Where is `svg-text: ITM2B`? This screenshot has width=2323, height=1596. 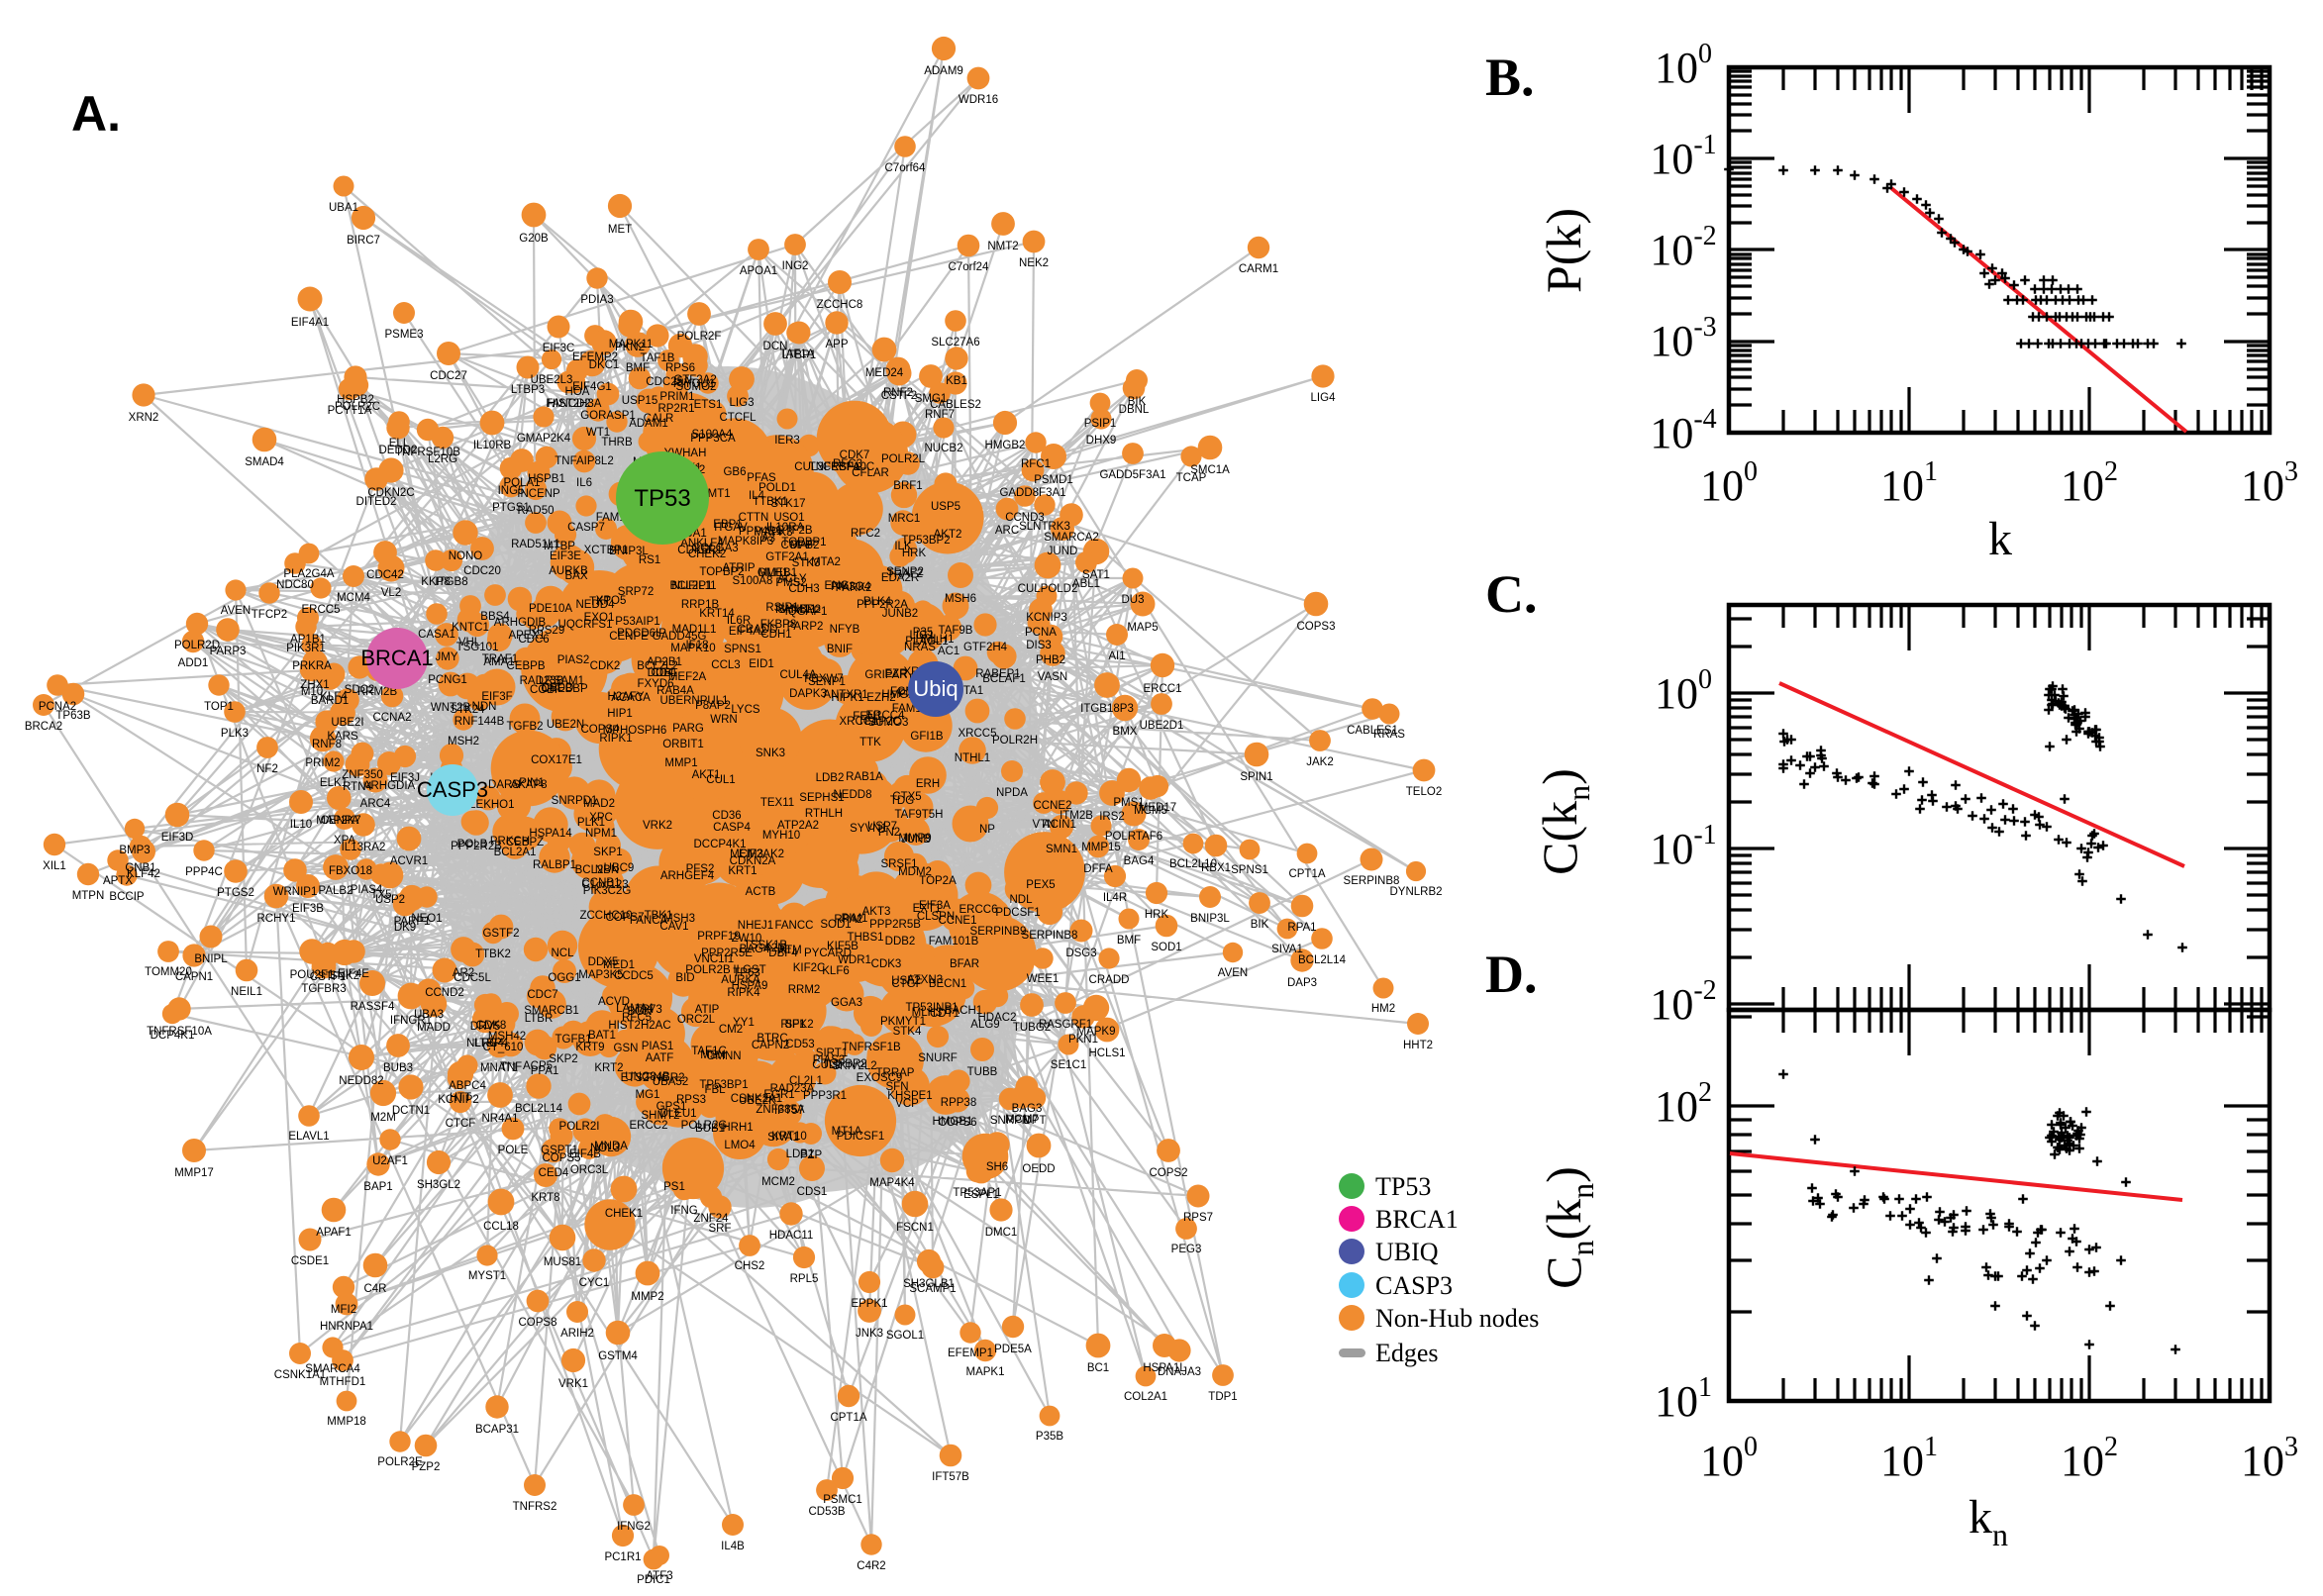 svg-text: ITM2B is located at coordinates (1076, 816).